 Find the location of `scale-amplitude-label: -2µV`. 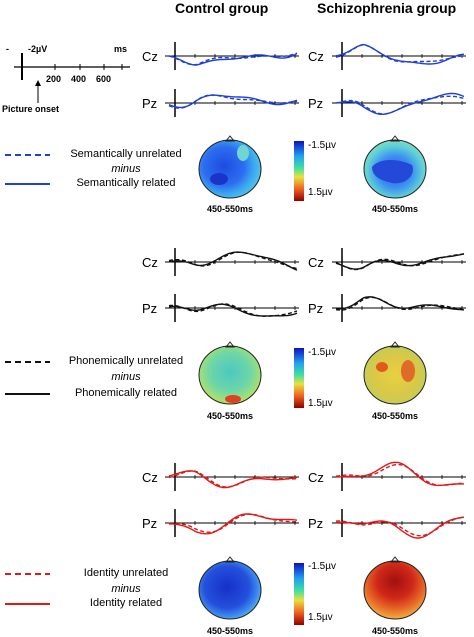

scale-amplitude-label: -2µV is located at coordinates (38, 49).